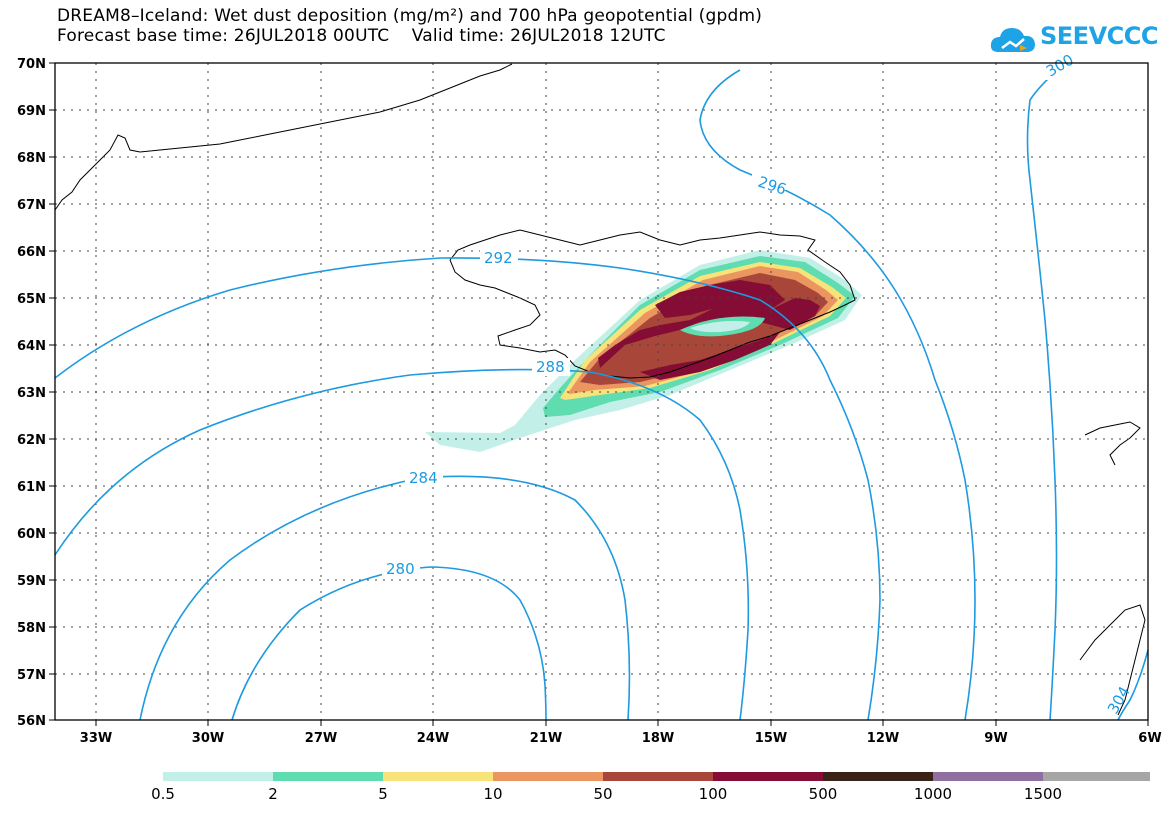  Describe the element at coordinates (31, 628) in the screenshot. I see `lat-label: 58N` at that location.